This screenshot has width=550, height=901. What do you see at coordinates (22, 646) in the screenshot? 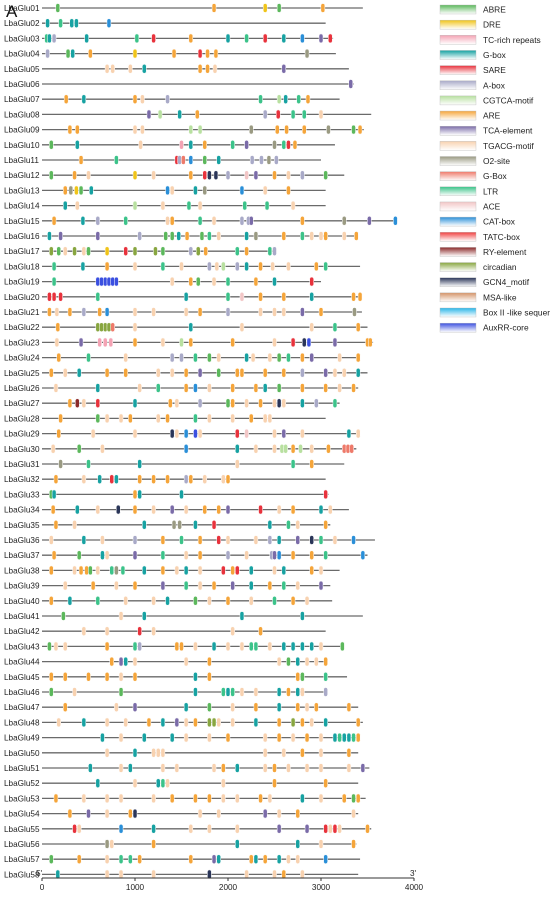
I see `gene-label: LbaGlu43` at bounding box center [22, 646].